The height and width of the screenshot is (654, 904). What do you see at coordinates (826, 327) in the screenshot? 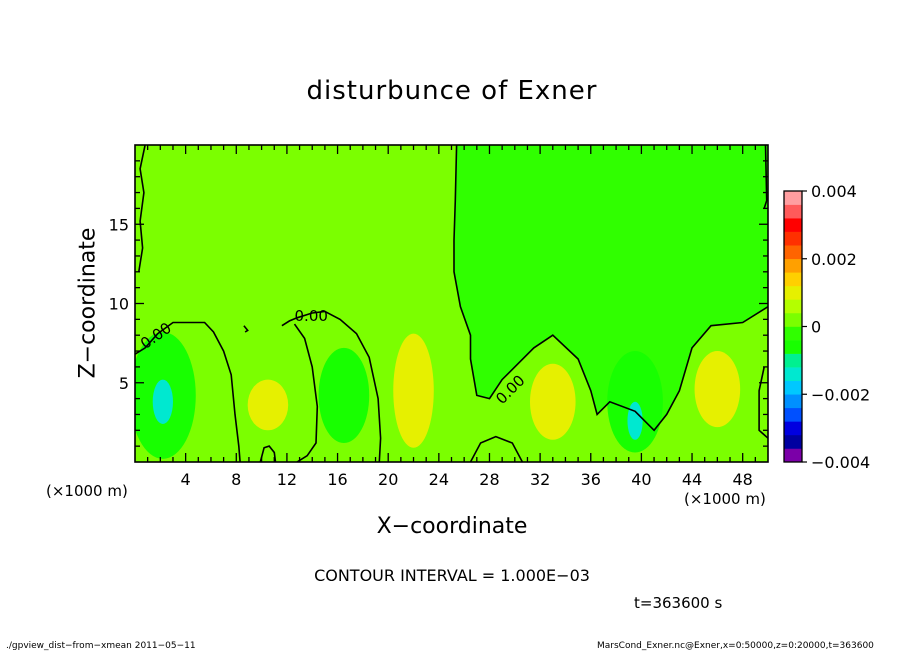
I see `colorbar: 0.004 0.002 0 −0.002 −0.004` at bounding box center [826, 327].